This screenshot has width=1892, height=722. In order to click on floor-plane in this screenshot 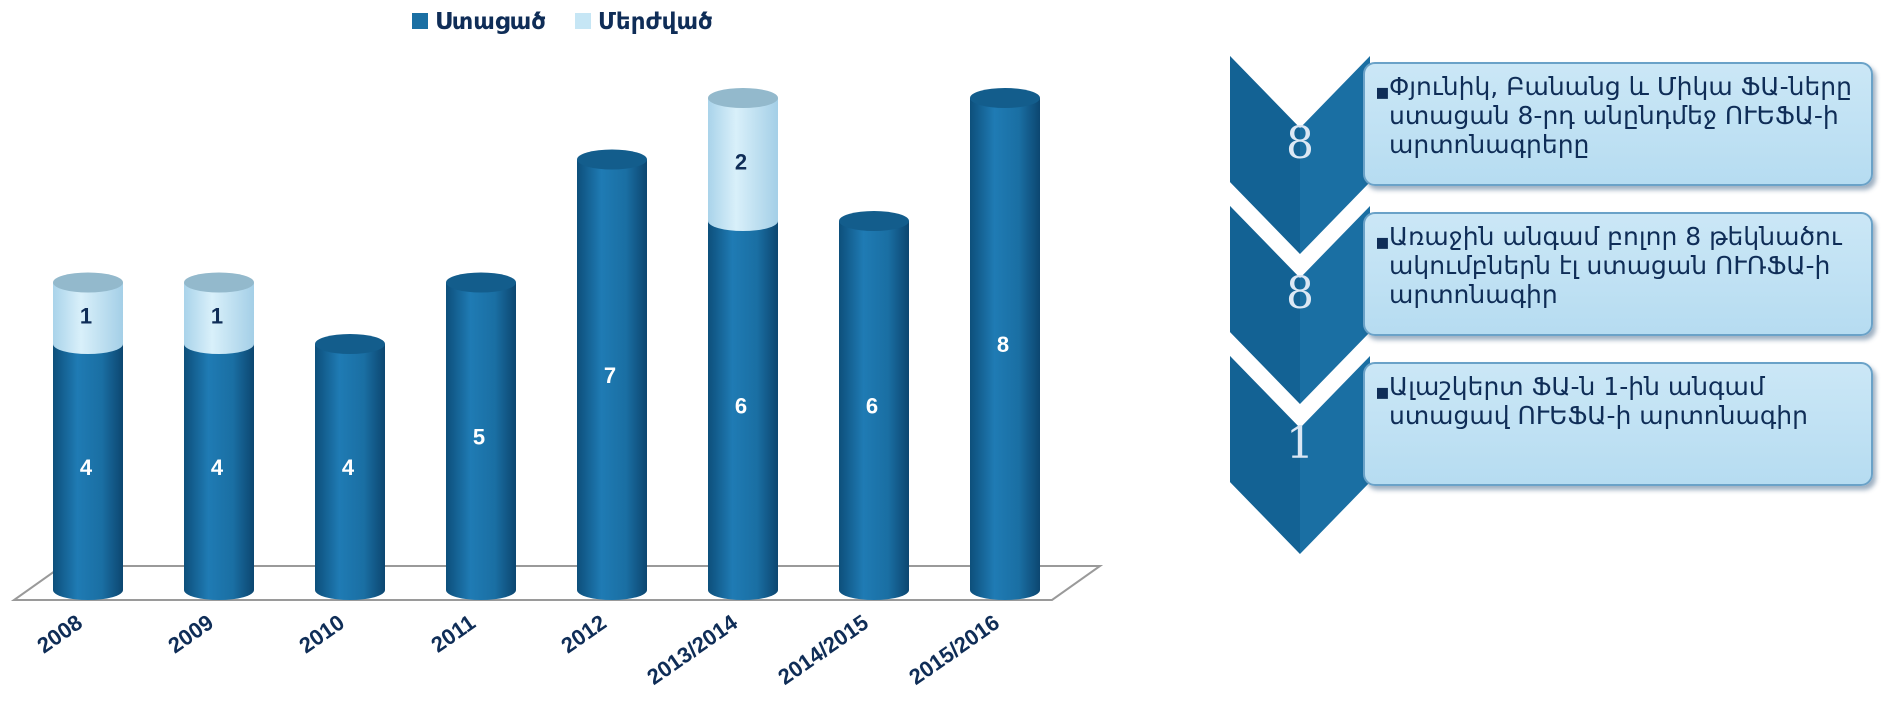, I will do `click(557, 583)`.